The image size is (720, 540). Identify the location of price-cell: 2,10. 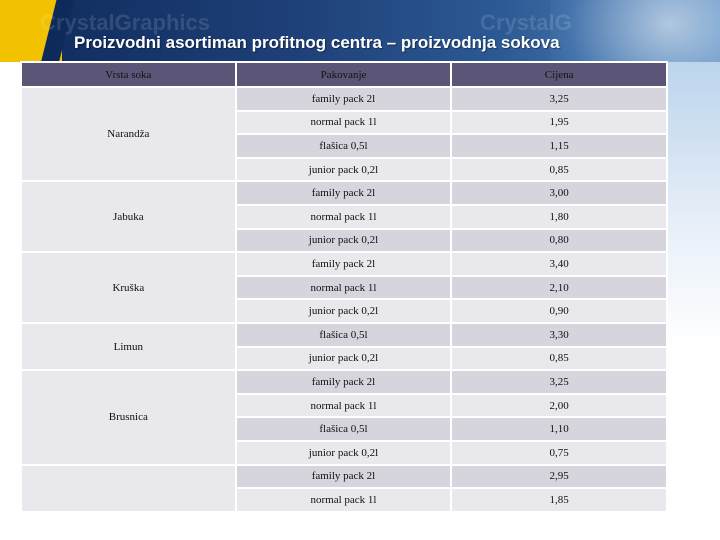
(559, 287).